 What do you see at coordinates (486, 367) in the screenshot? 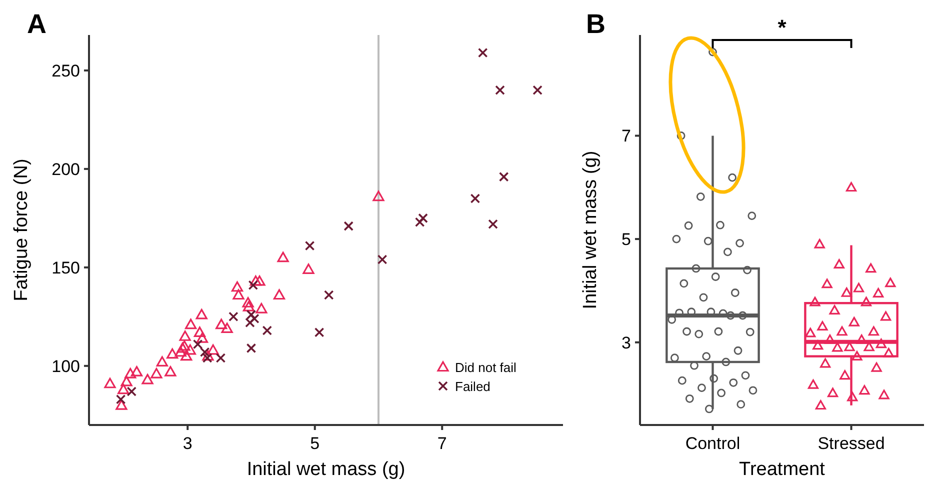
I see `legend-label: Did not fail` at bounding box center [486, 367].